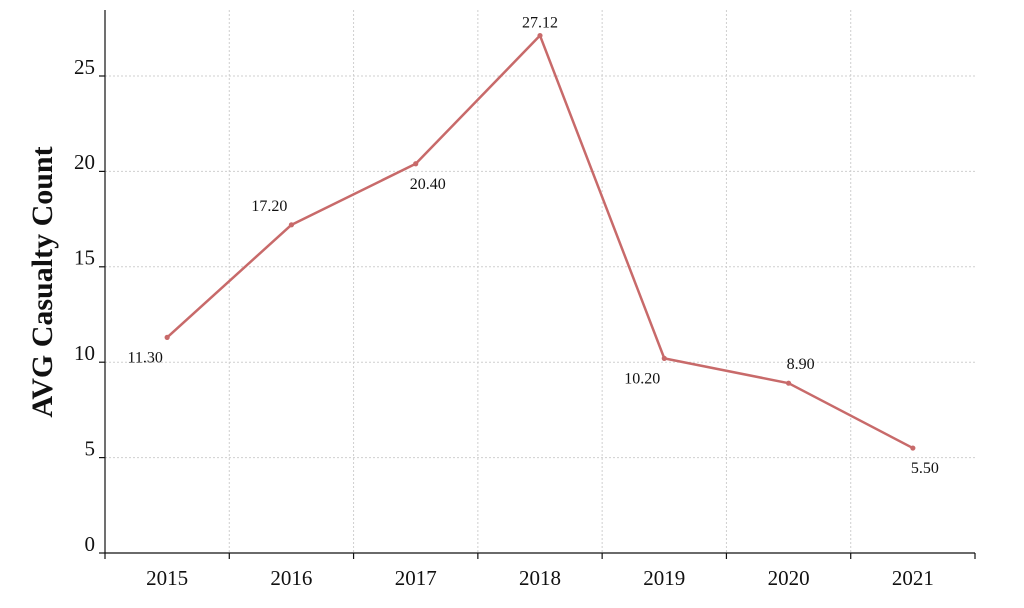 The width and height of the screenshot is (1024, 608). Describe the element at coordinates (84, 67) in the screenshot. I see `y-tick-label: 25` at that location.